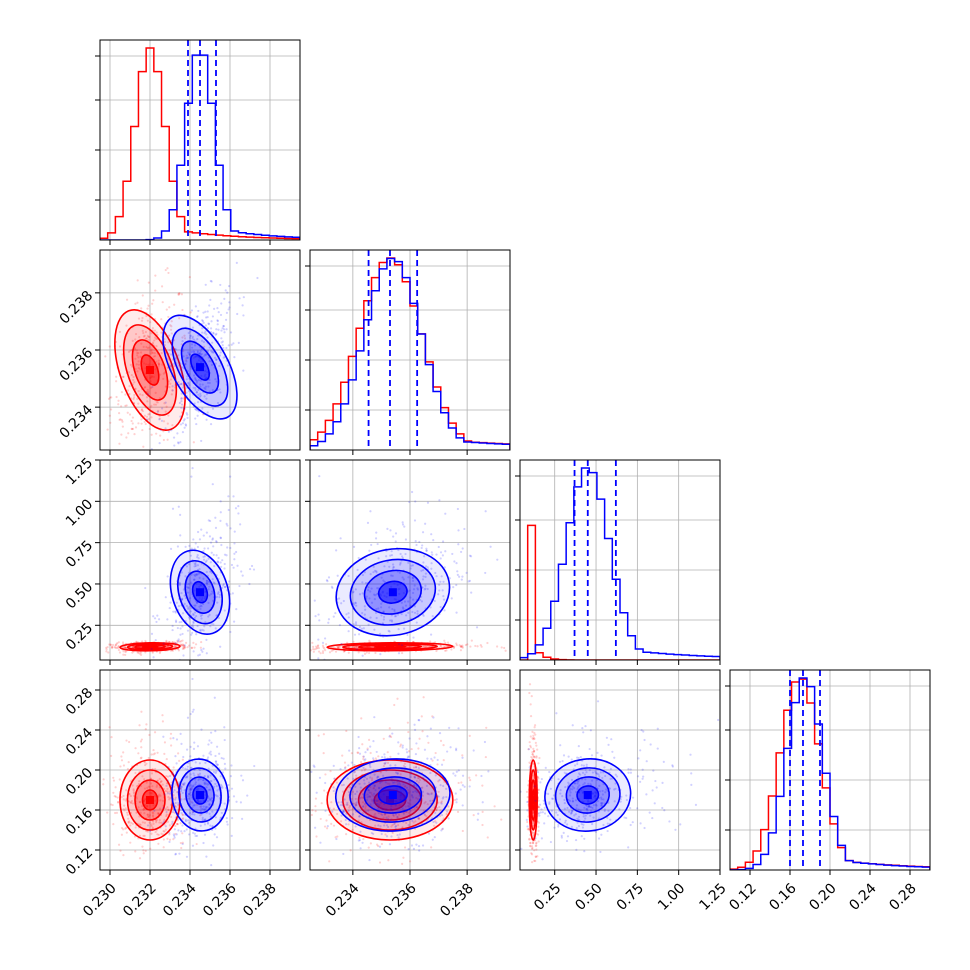  What do you see at coordinates (79, 741) in the screenshot?
I see `y-tick-label: 0.24` at bounding box center [79, 741].